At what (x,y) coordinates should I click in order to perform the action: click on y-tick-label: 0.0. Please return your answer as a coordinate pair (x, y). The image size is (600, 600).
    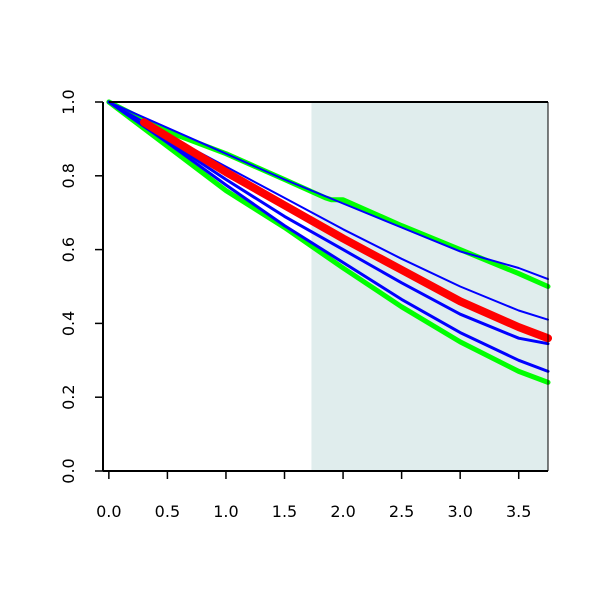
    Looking at the image, I should click on (68, 470).